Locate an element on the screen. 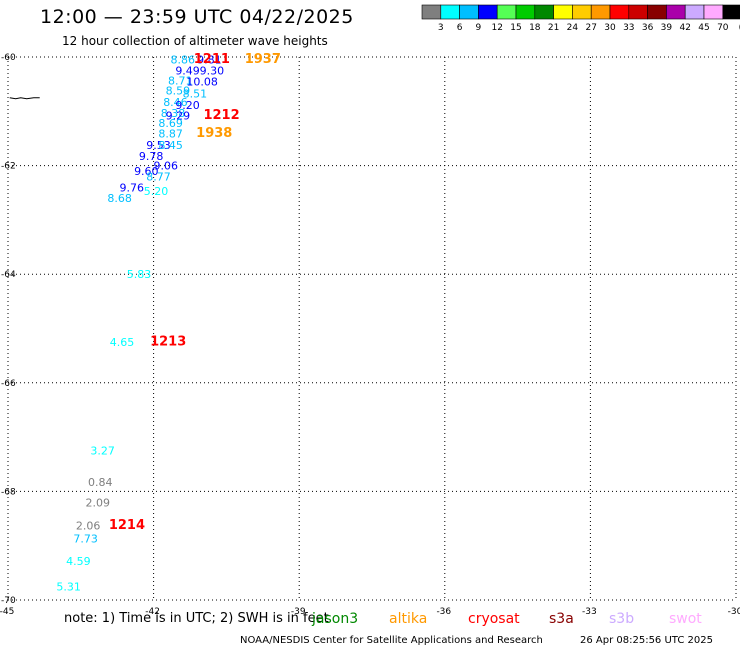 This screenshot has width=740, height=650. wave-height-point: 9.53 is located at coordinates (158, 145).